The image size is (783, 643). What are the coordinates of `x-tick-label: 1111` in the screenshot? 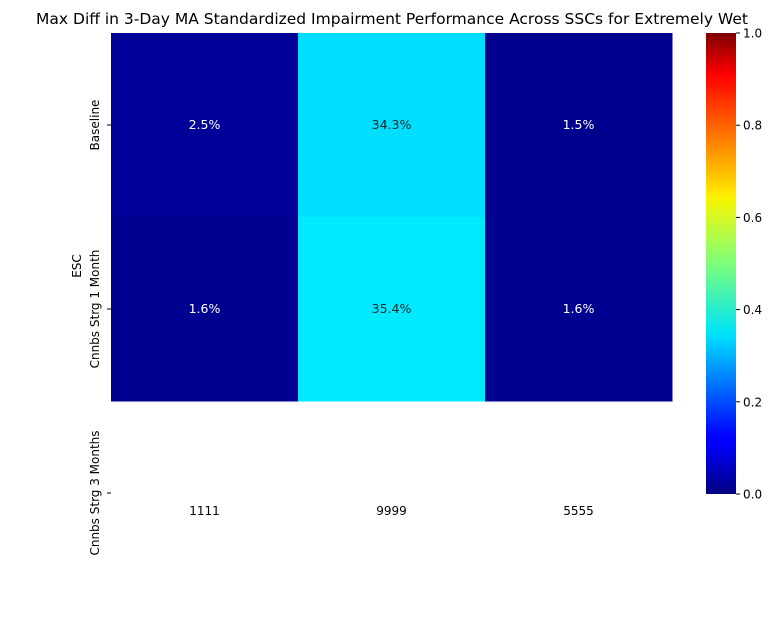 It's located at (204, 511).